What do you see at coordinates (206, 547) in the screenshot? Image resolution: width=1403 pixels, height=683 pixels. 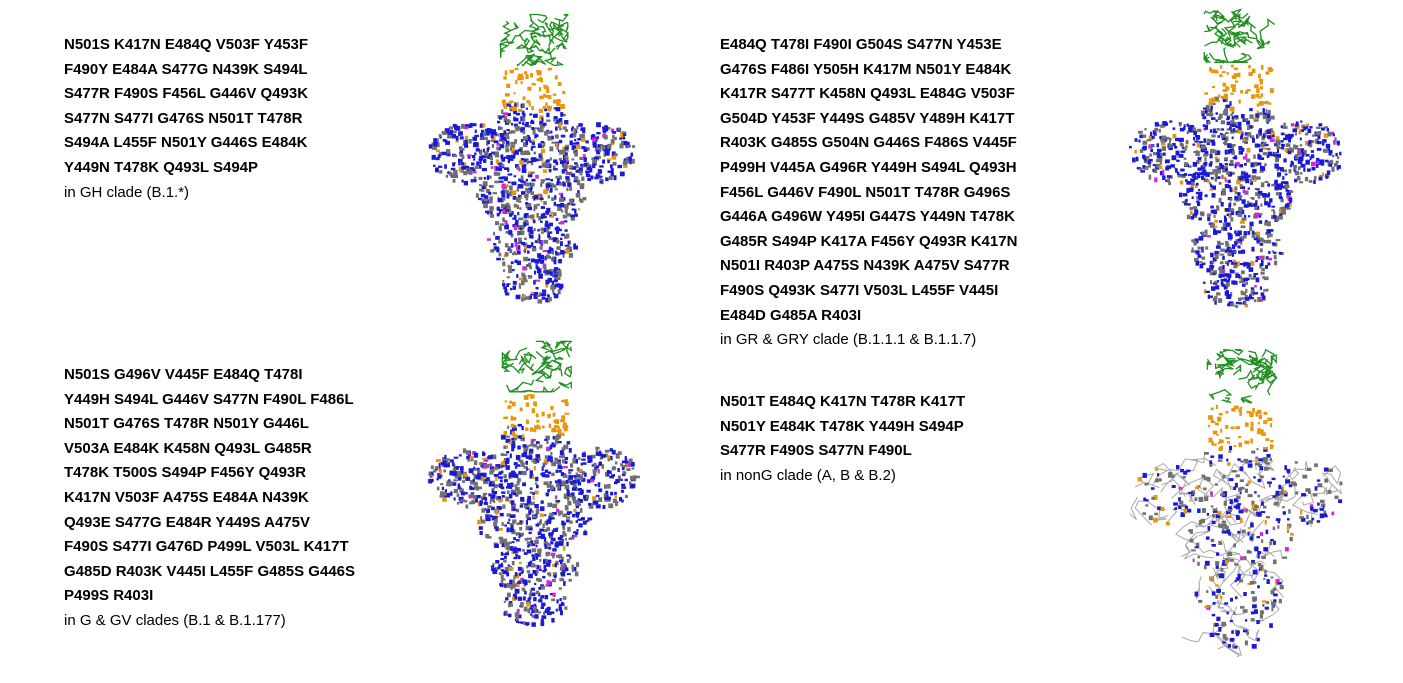 I see `mutation-line: F490S S477I G476D P499L V503L K417T` at bounding box center [206, 547].